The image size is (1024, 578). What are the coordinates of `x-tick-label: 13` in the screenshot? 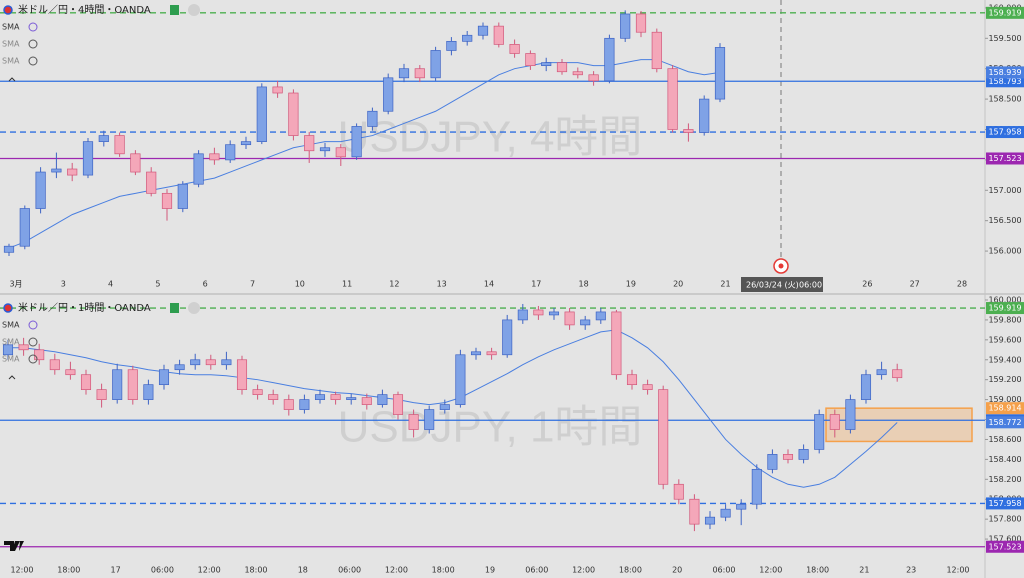 It's located at (442, 284).